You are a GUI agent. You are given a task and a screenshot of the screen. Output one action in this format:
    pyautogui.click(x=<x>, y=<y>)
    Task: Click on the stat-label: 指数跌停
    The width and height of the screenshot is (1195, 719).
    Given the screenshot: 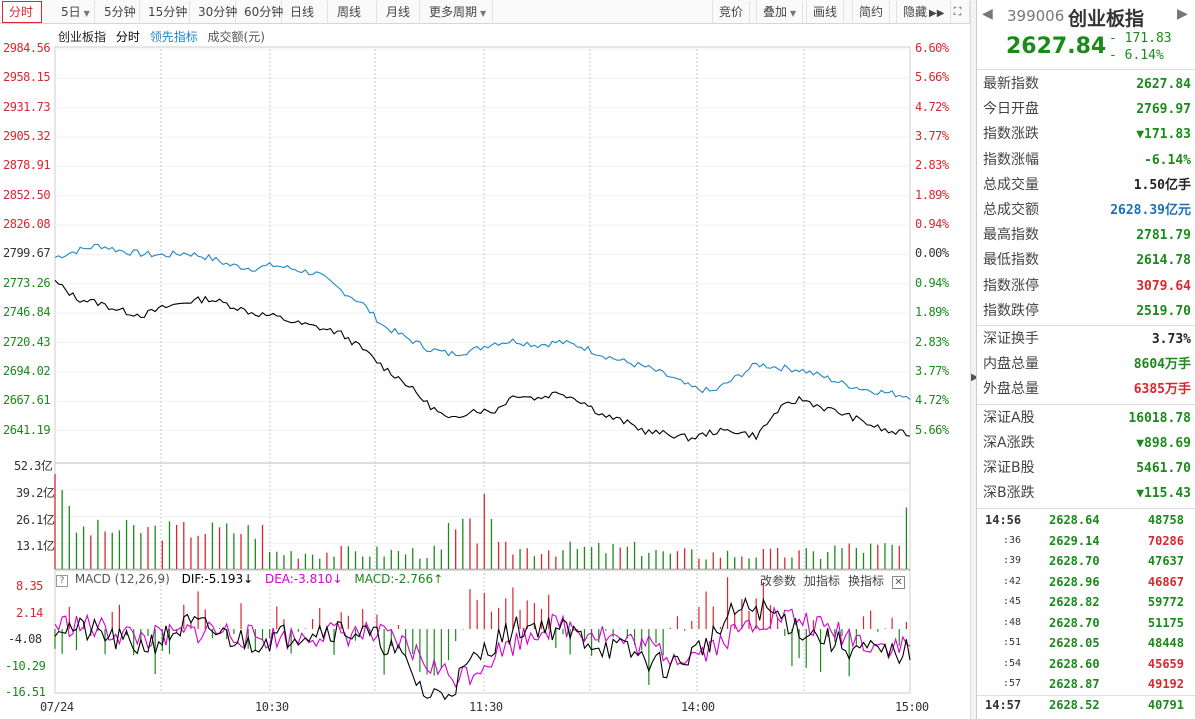 What is the action you would take?
    pyautogui.click(x=1011, y=310)
    